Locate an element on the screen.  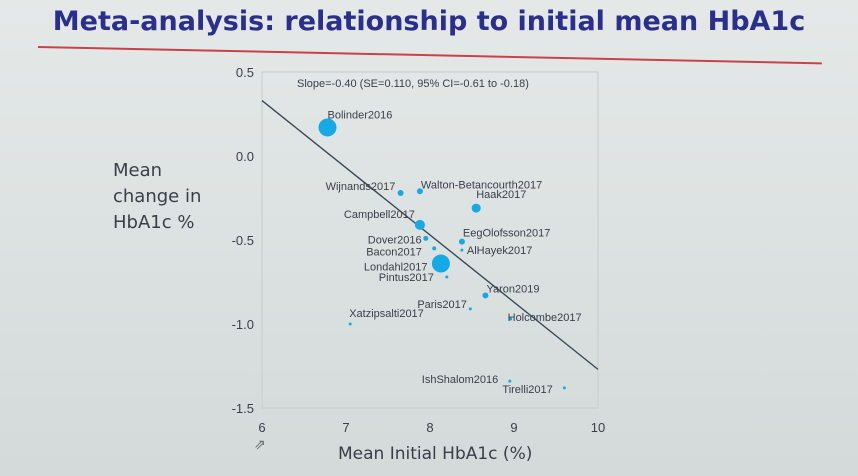
point-label: Xatzipsalti2017 is located at coordinates (386, 314).